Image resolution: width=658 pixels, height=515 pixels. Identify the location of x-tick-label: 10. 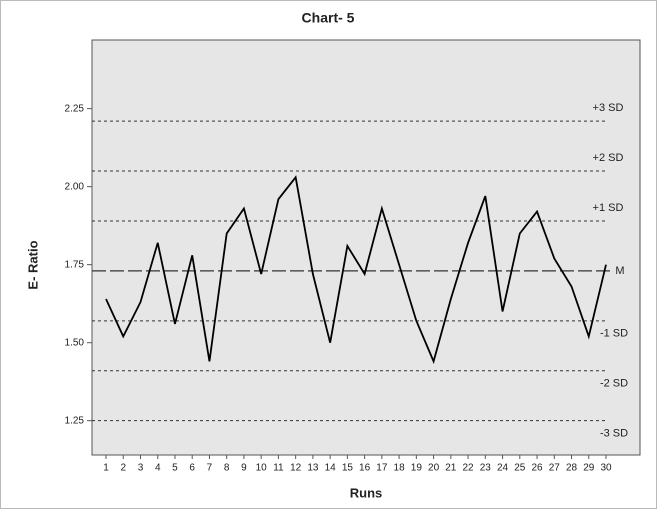
(262, 468).